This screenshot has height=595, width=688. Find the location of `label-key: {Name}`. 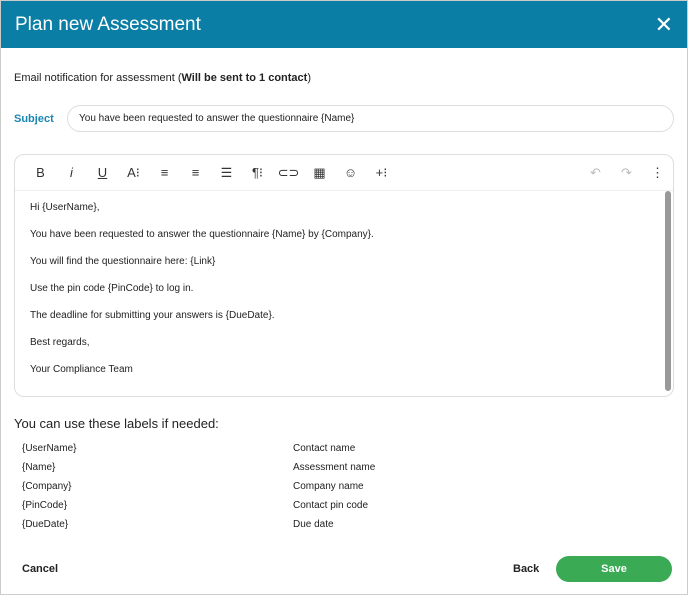

label-key: {Name} is located at coordinates (39, 467).